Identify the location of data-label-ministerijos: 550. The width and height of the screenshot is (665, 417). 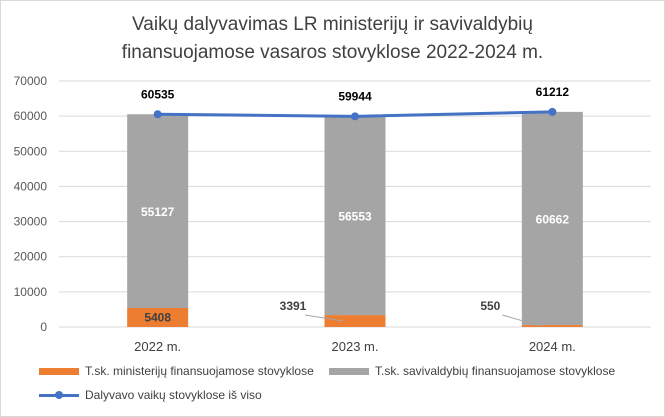
(490, 306).